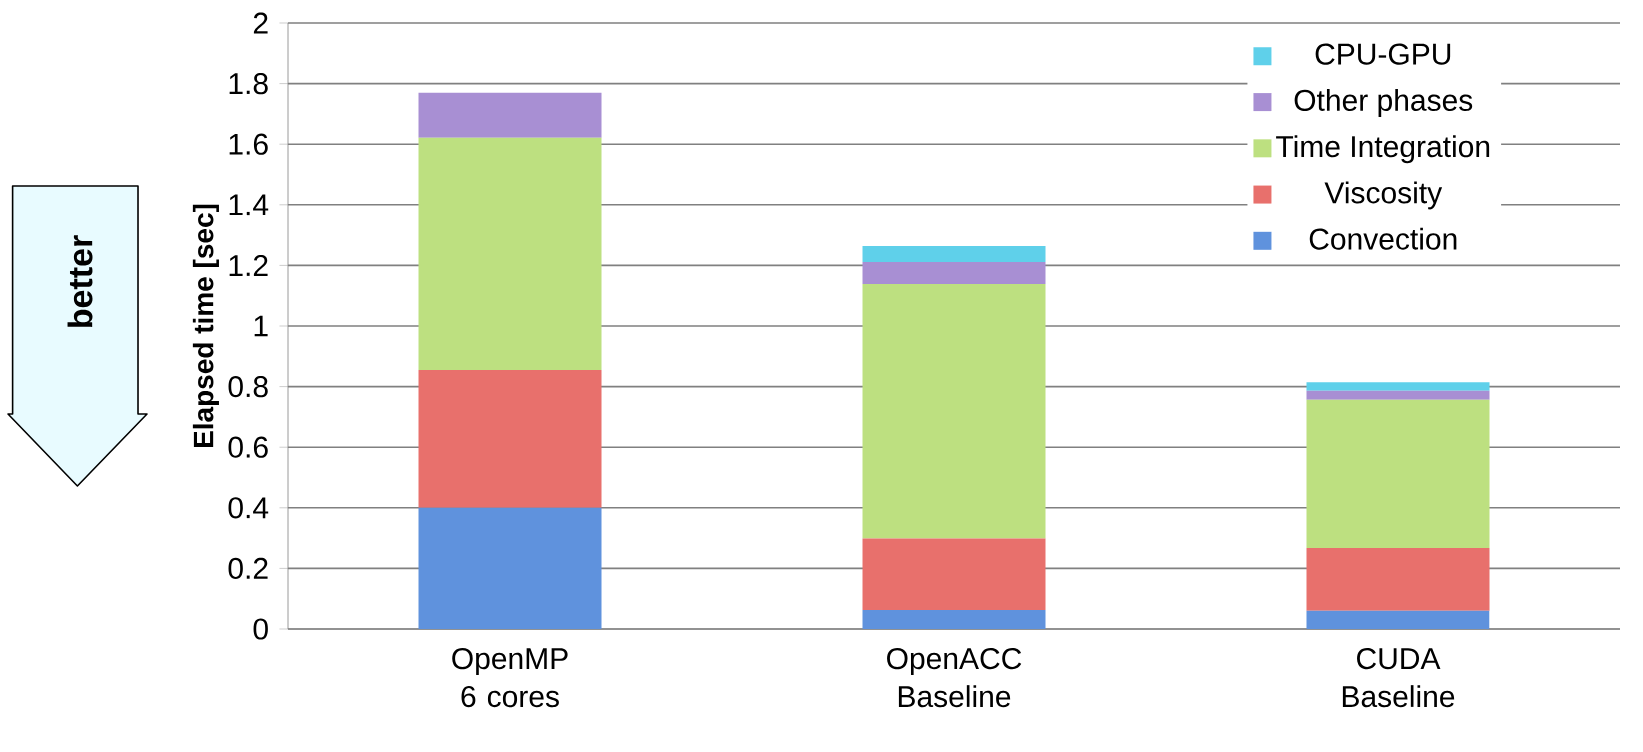 The width and height of the screenshot is (1643, 752). What do you see at coordinates (1383, 54) in the screenshot?
I see `legend-label: CPU-GPU` at bounding box center [1383, 54].